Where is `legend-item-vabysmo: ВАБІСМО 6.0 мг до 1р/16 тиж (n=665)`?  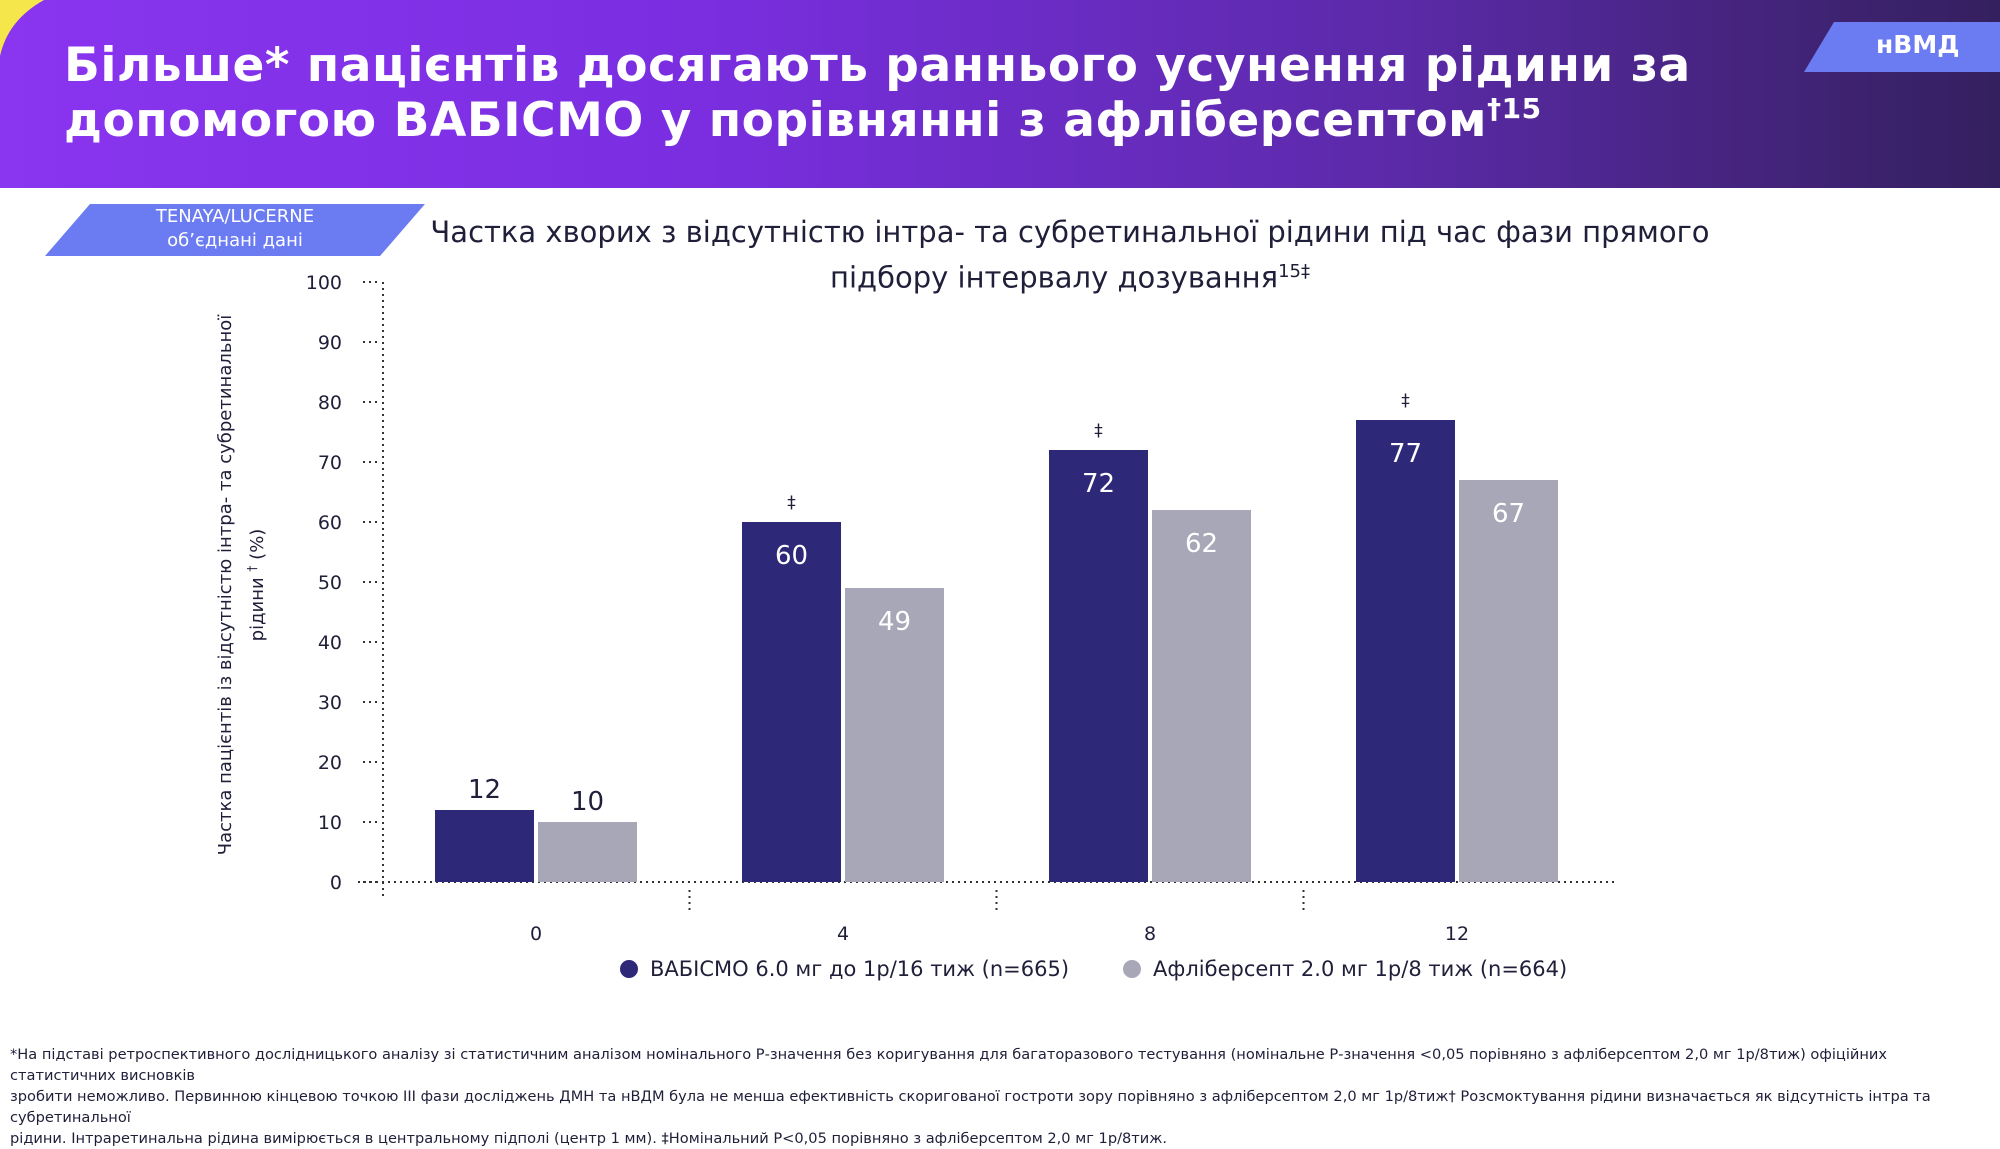
legend-item-vabysmo: ВАБІСМО 6.0 мг до 1р/16 тиж (n=665) is located at coordinates (844, 969).